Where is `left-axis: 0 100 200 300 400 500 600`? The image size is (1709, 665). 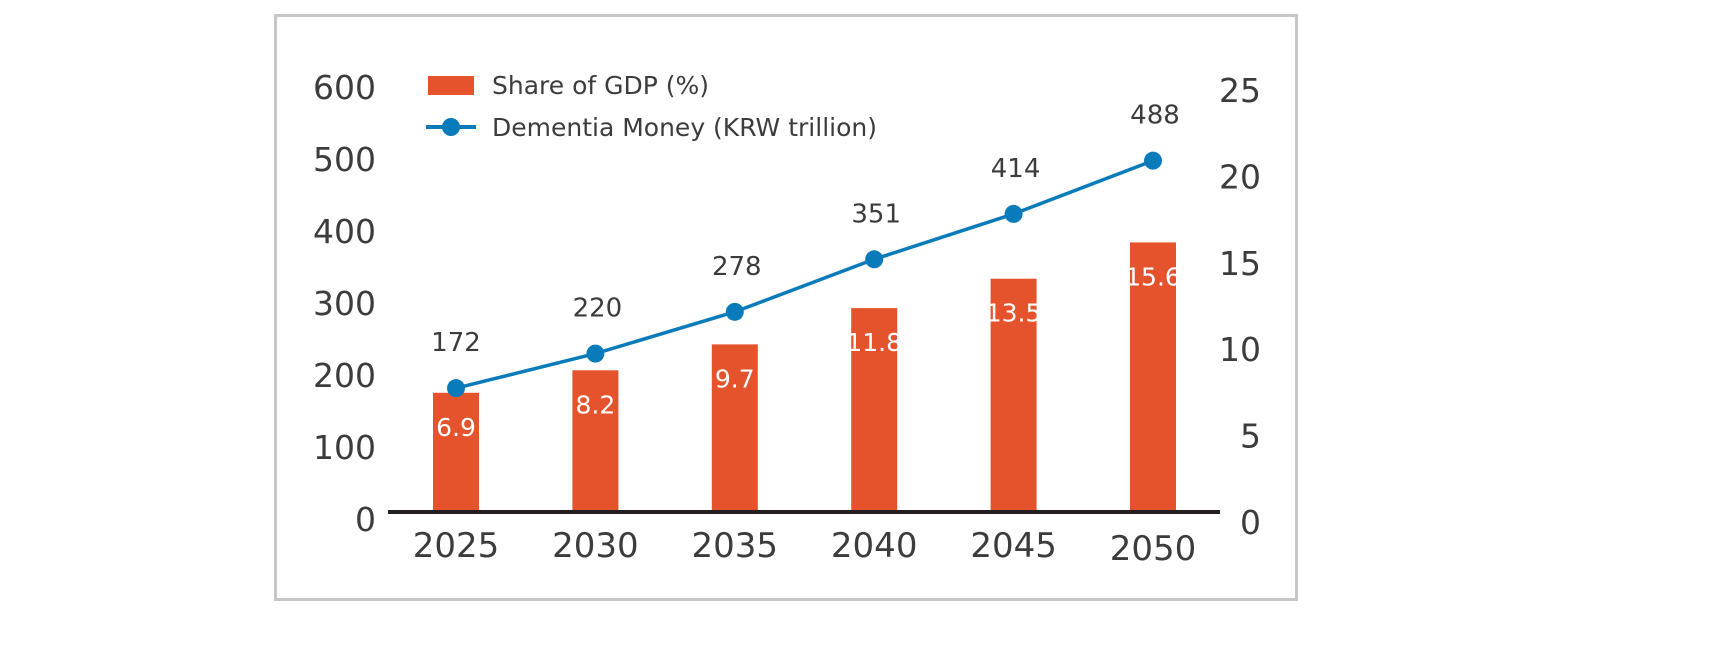
left-axis: 0 100 200 300 400 500 600 is located at coordinates (344, 303).